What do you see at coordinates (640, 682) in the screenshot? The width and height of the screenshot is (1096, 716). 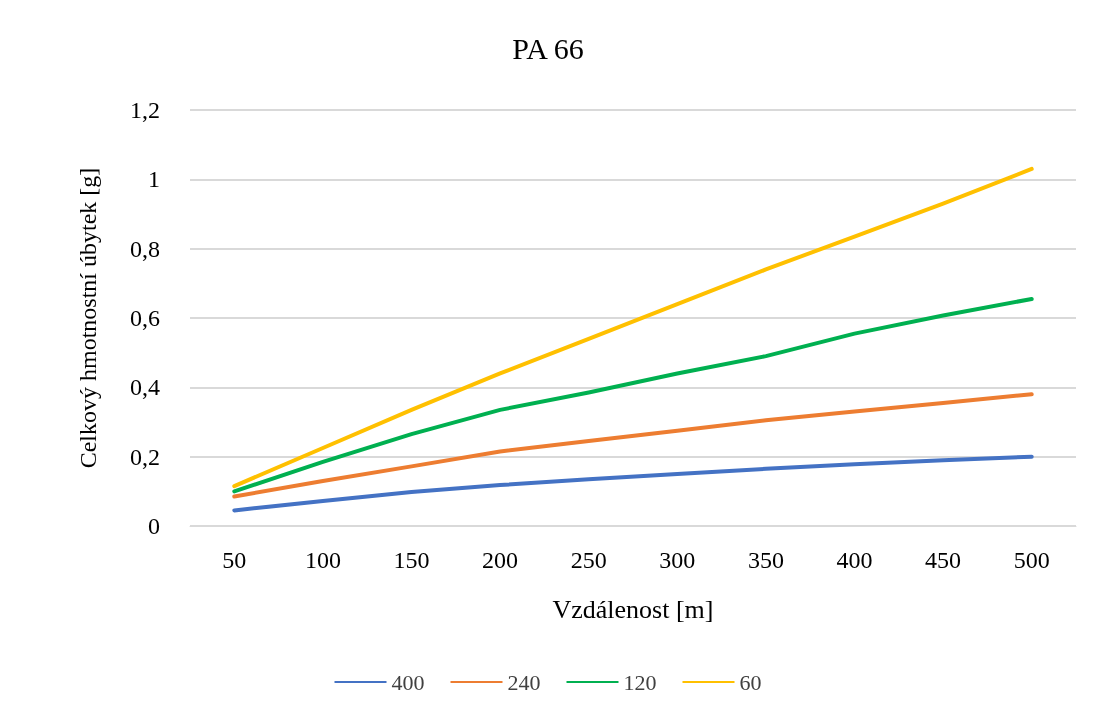 I see `legend-label: 120` at bounding box center [640, 682].